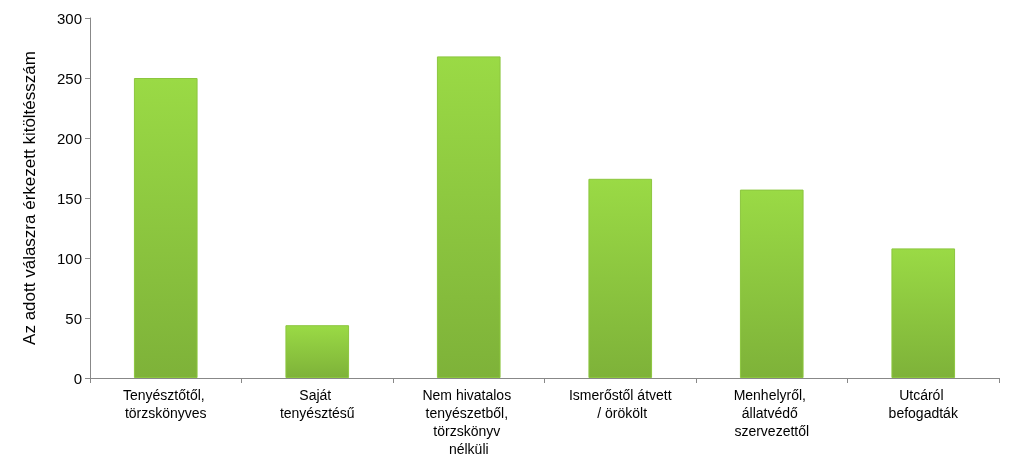  I want to click on y-axis-title: Az adott válaszra érkezett kitöltésszám, so click(29, 198).